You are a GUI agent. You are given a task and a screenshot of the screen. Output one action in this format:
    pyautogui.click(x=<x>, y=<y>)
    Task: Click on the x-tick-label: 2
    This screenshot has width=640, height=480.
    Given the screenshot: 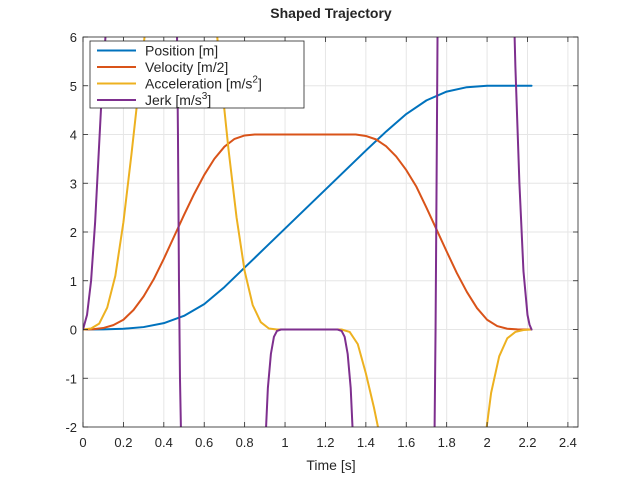 What is the action you would take?
    pyautogui.click(x=486, y=442)
    